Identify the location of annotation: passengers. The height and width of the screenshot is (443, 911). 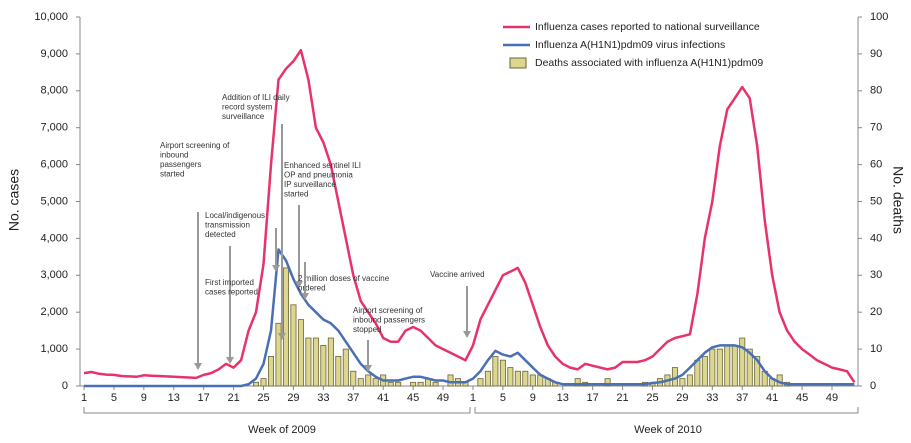
(180, 164).